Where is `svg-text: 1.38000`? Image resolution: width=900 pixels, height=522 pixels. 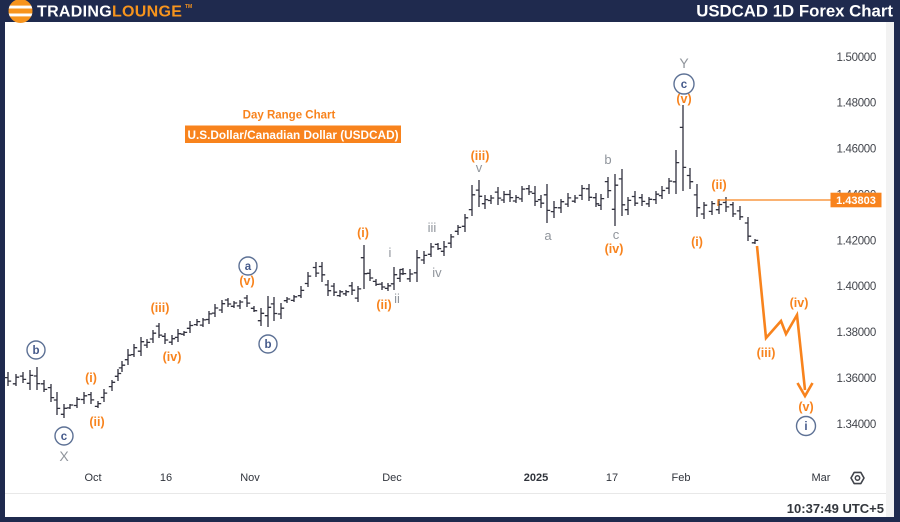
svg-text: 1.38000 is located at coordinates (856, 333).